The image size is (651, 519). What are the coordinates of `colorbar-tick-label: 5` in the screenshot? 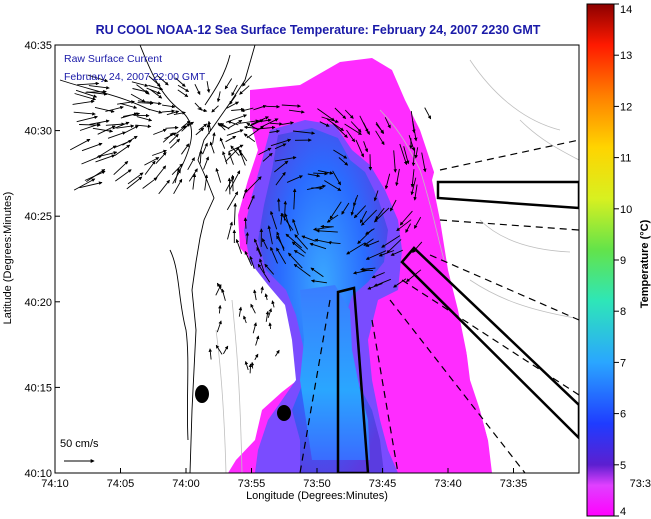 It's located at (623, 466).